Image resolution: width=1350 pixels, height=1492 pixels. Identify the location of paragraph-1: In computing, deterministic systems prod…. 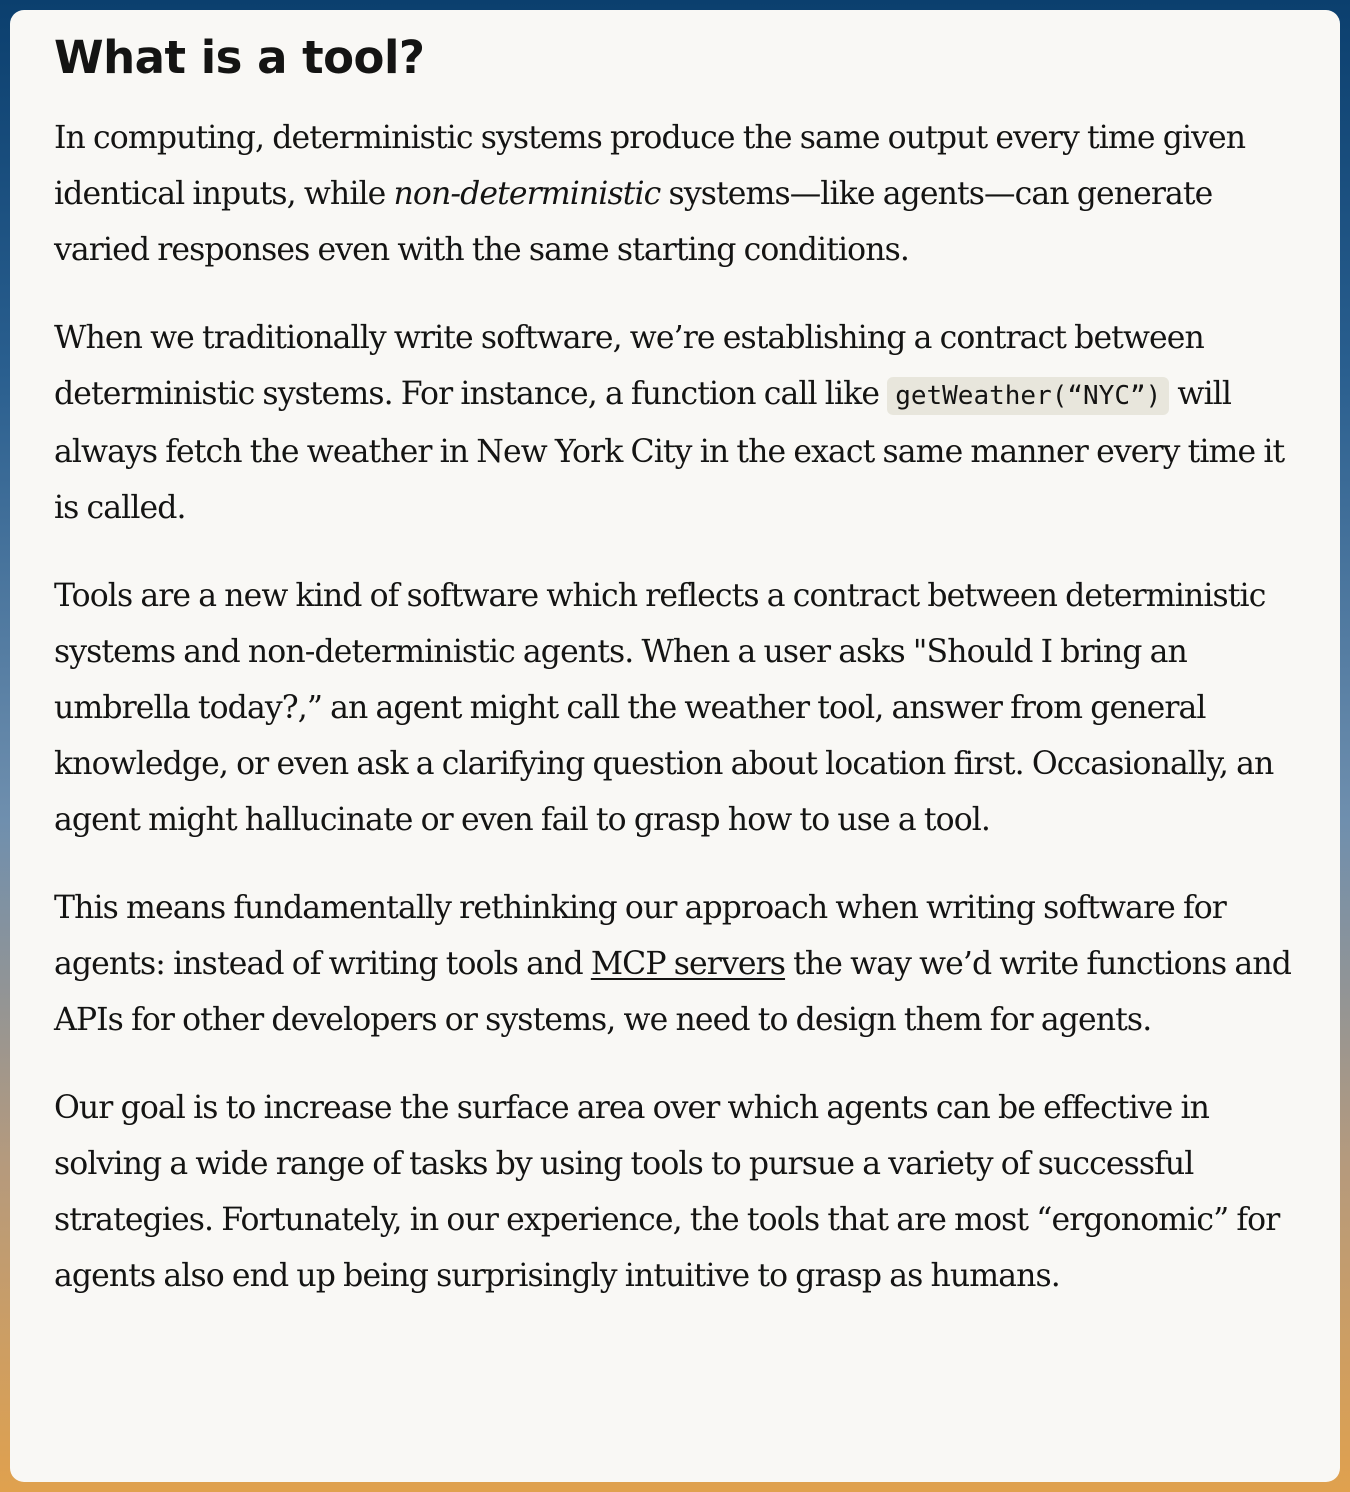
(682, 194).